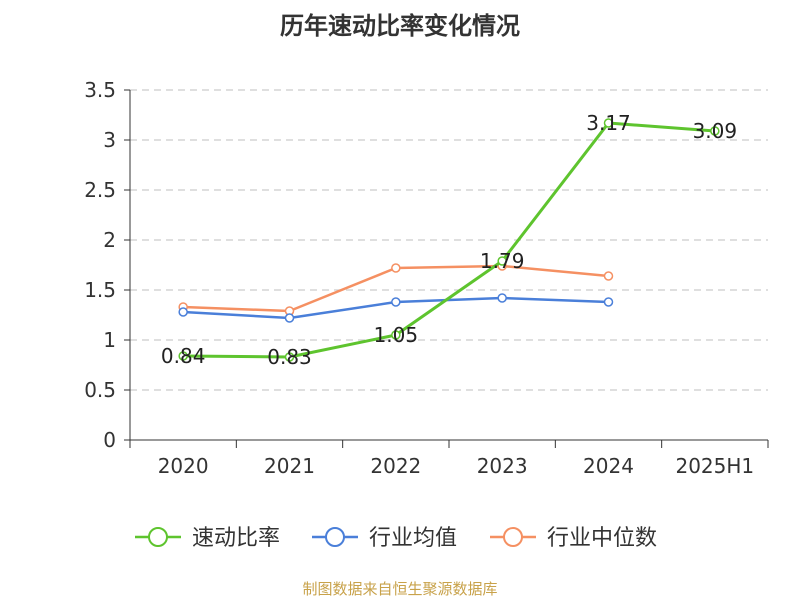 The height and width of the screenshot is (600, 800). Describe the element at coordinates (395, 466) in the screenshot. I see `x-tick-label: 2022` at that location.